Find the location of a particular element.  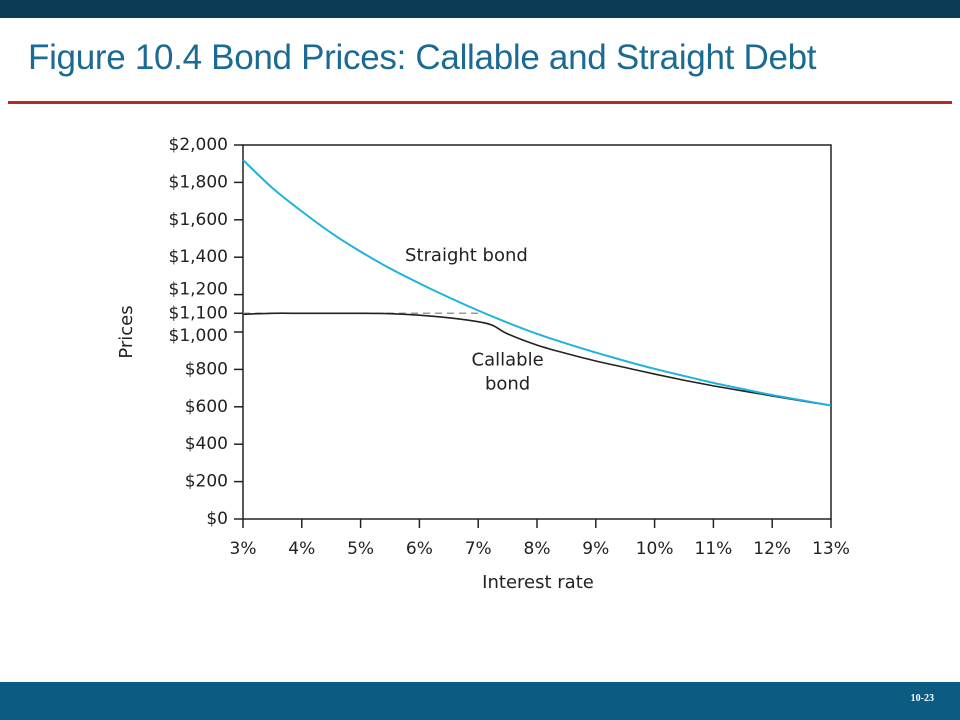

x-tick-label: 6% is located at coordinates (419, 549).